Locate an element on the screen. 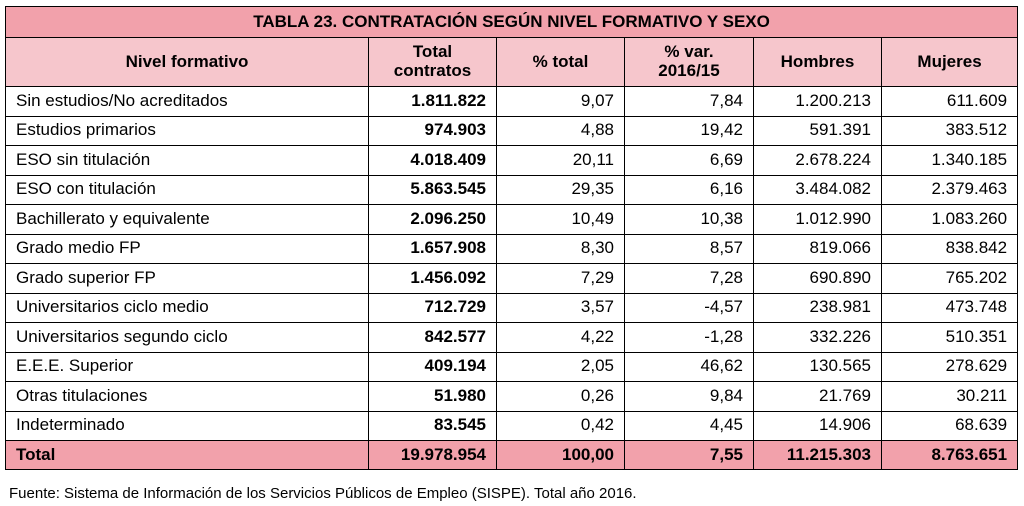 Image resolution: width=1024 pixels, height=506 pixels. total-contratos: 19.978.954 is located at coordinates (432, 455).